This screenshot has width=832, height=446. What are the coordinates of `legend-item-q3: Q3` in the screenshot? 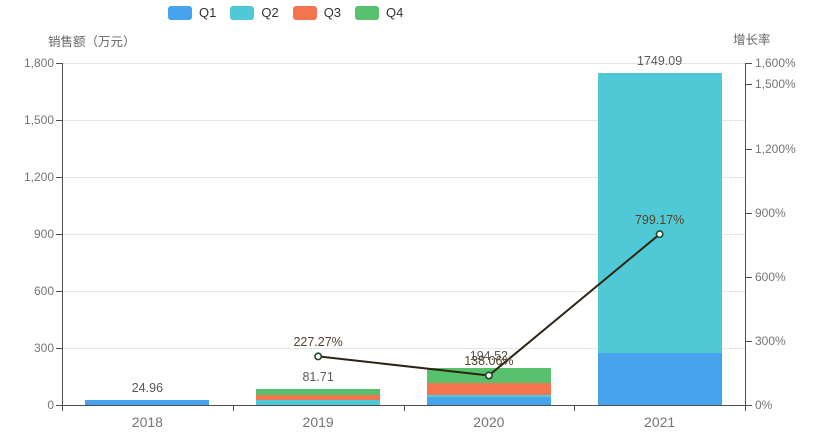 It's located at (317, 12).